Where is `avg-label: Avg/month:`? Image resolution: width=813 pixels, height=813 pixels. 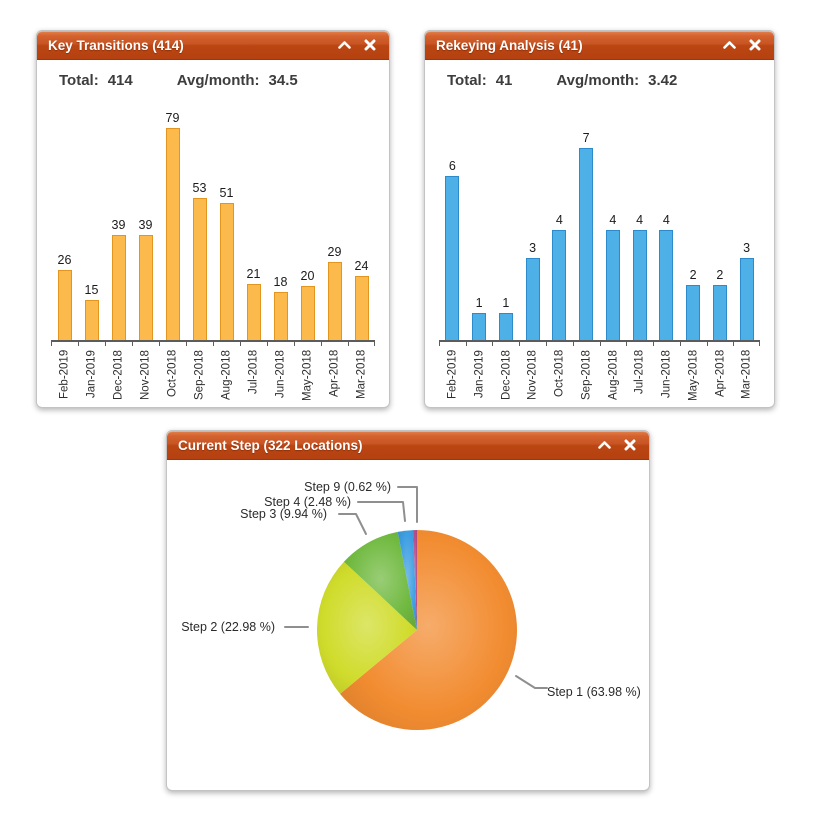
avg-label: Avg/month: is located at coordinates (218, 80).